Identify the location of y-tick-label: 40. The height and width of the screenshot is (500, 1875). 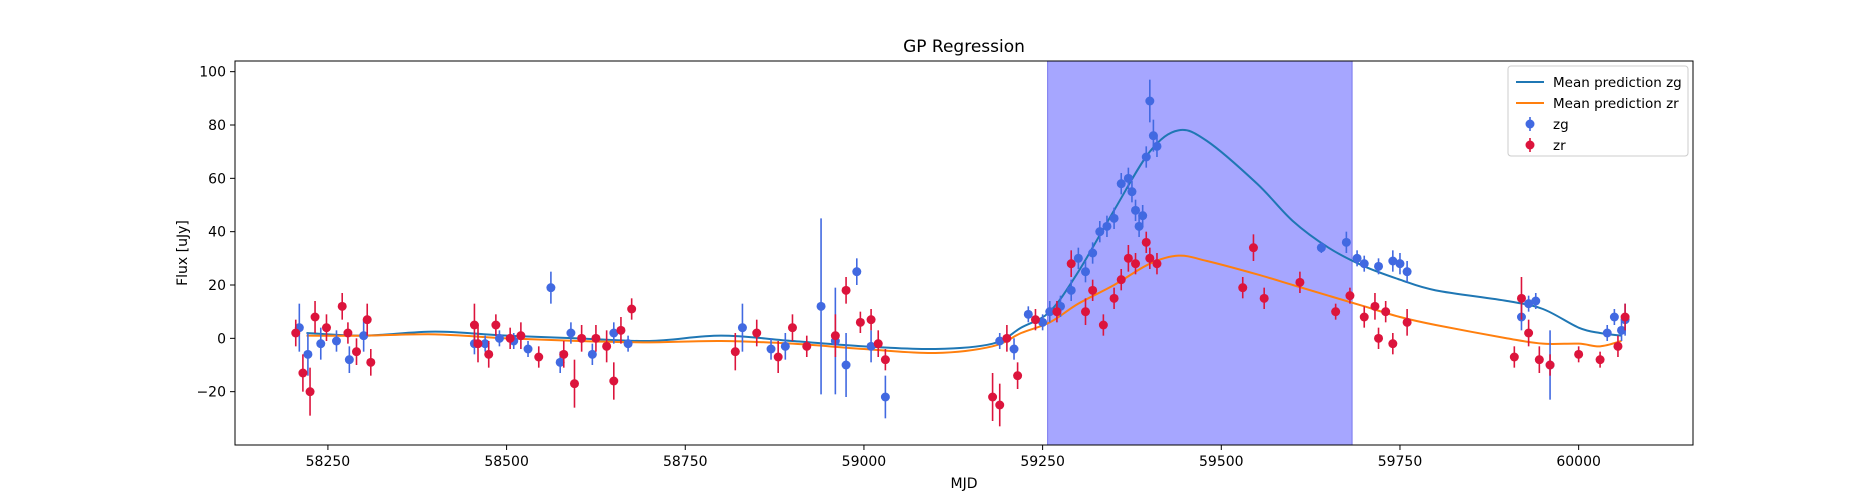
(217, 233).